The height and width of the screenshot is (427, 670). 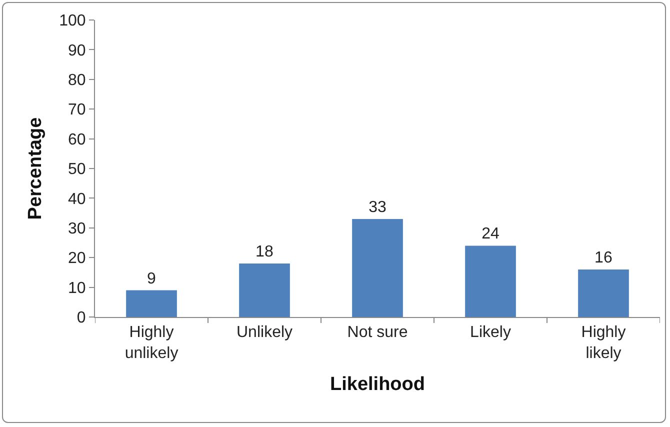 What do you see at coordinates (377, 207) in the screenshot?
I see `data-label: 33` at bounding box center [377, 207].